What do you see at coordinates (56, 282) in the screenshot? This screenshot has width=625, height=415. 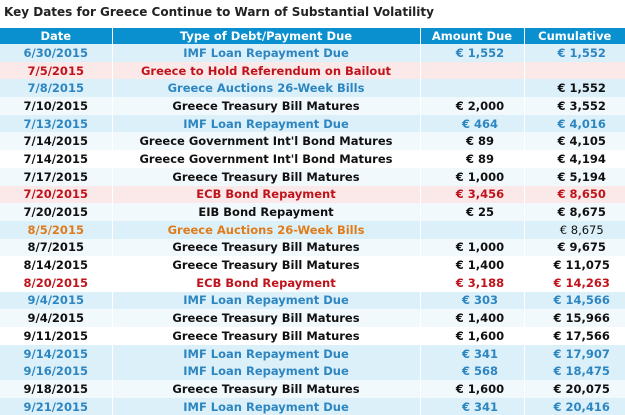 I see `cell-date: 8/20/2015` at bounding box center [56, 282].